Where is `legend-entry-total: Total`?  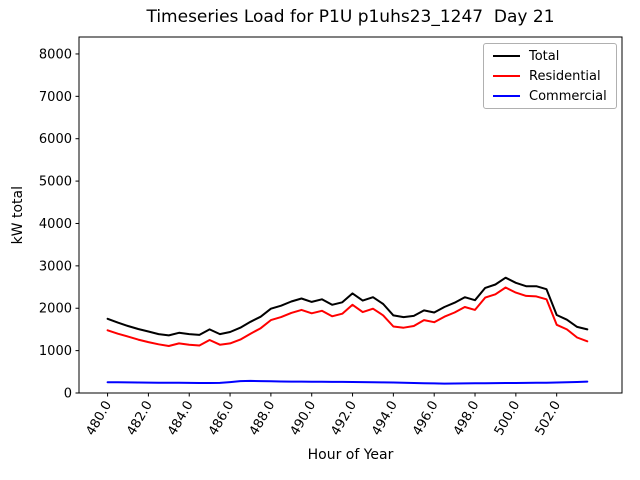 legend-entry-total: Total is located at coordinates (550, 56).